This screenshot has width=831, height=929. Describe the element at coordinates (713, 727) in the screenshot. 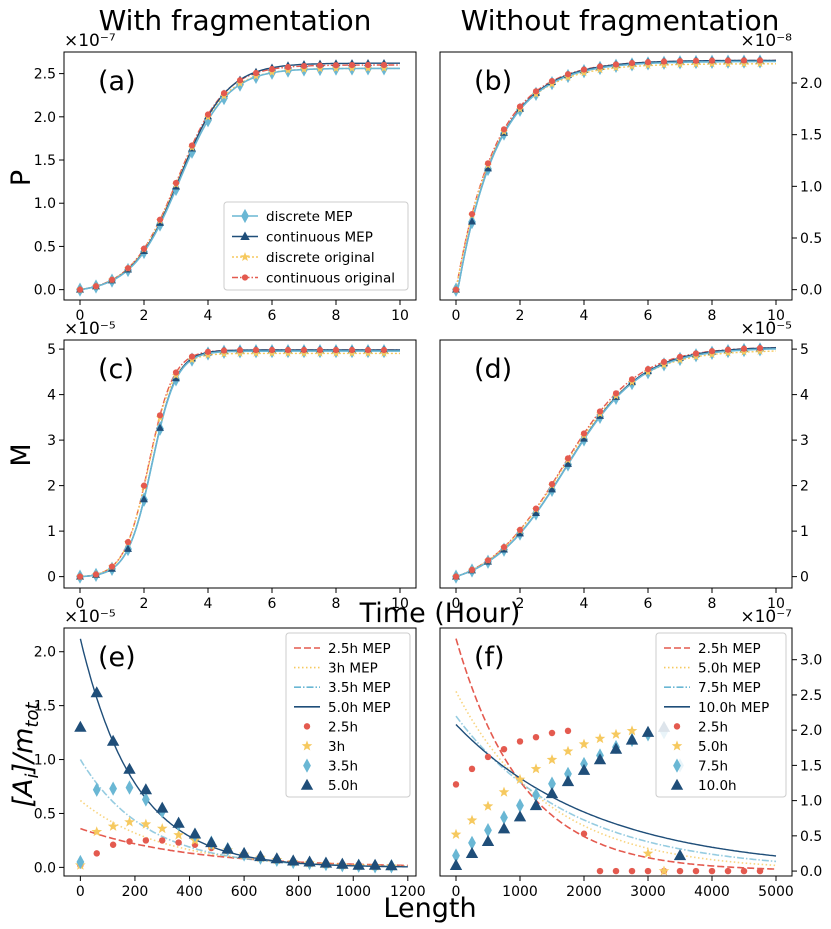

I see `legend-label: 2.5h` at that location.